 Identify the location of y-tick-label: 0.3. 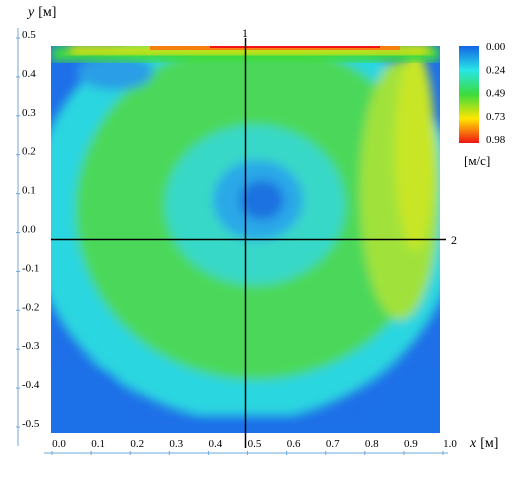
(29, 113).